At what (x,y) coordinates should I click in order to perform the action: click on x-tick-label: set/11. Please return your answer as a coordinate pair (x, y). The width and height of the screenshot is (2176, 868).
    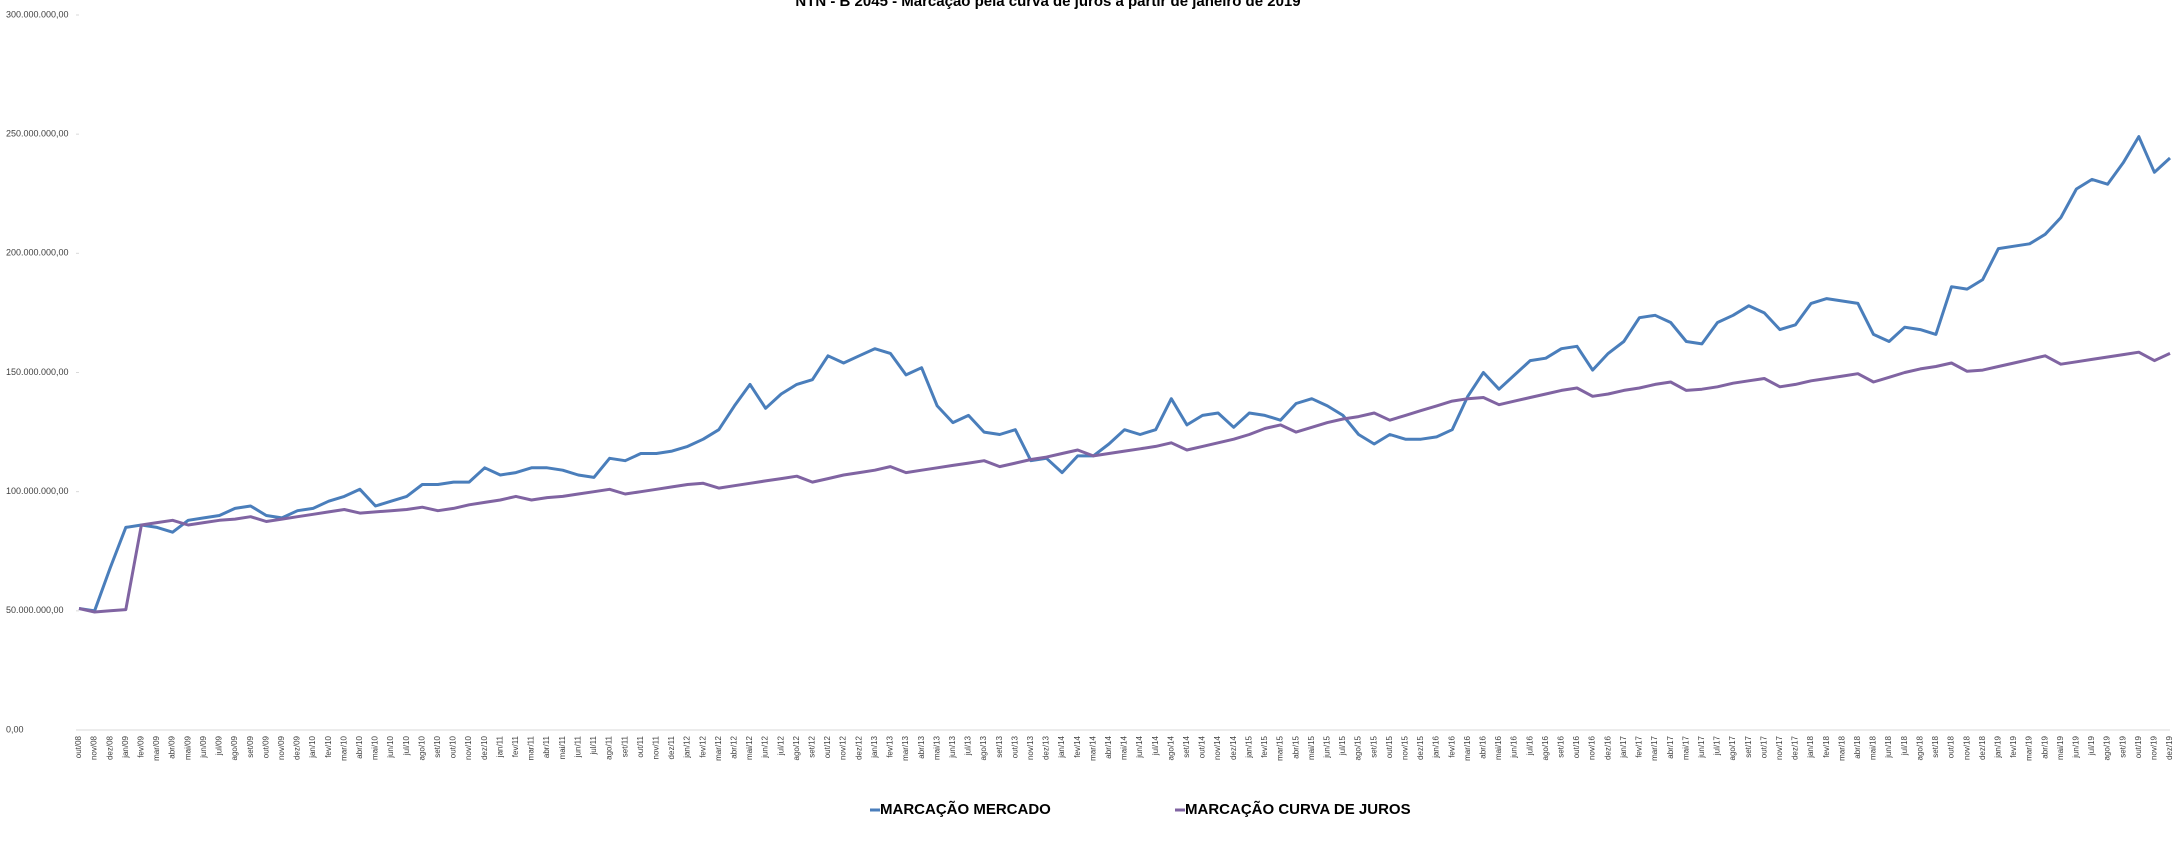
    Looking at the image, I should click on (624, 746).